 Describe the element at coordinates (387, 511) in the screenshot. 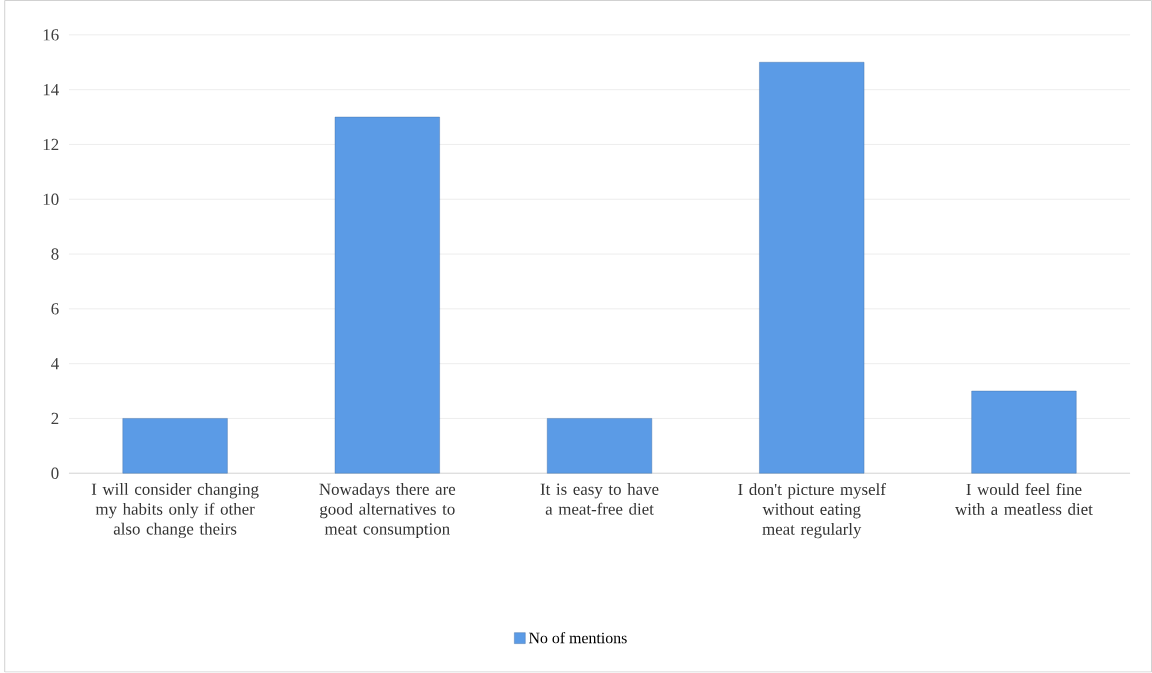

I see `x-tick-label: Nowadays there are good alternatives to meat consumption` at that location.